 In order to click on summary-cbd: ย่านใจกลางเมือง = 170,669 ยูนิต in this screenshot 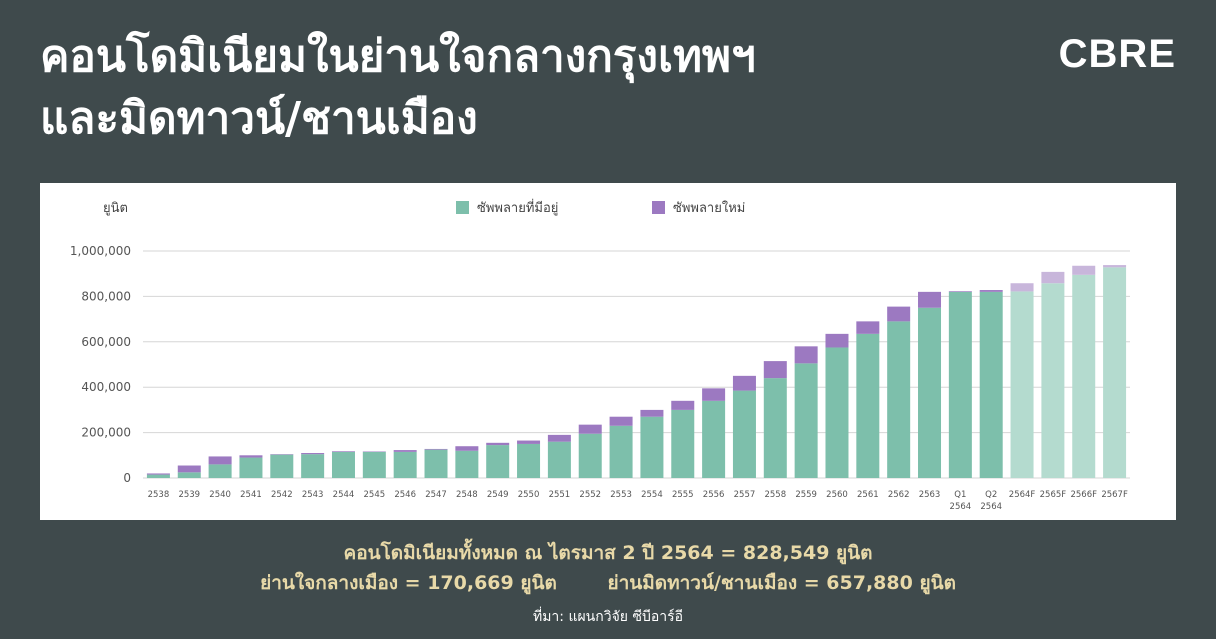, I will do `click(408, 583)`.